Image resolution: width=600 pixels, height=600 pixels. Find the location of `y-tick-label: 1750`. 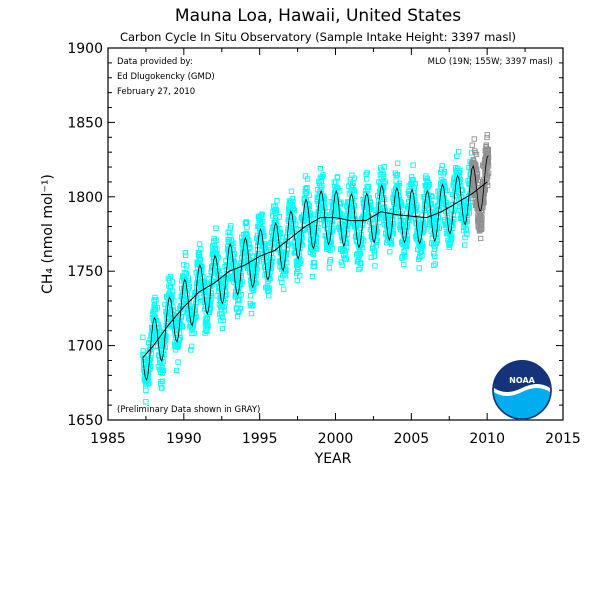

y-tick-label: 1750 is located at coordinates (85, 272).